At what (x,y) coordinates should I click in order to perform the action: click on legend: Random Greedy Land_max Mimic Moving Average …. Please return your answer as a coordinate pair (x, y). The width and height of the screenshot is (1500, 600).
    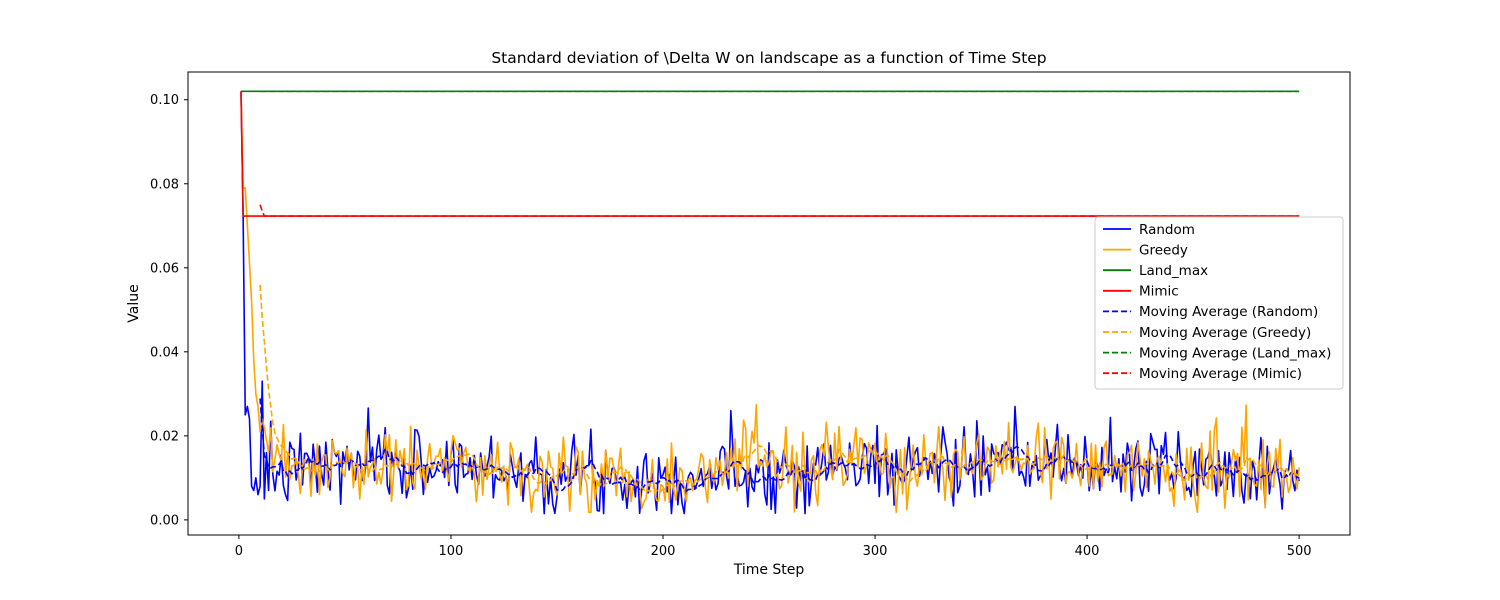
    Looking at the image, I should click on (1219, 303).